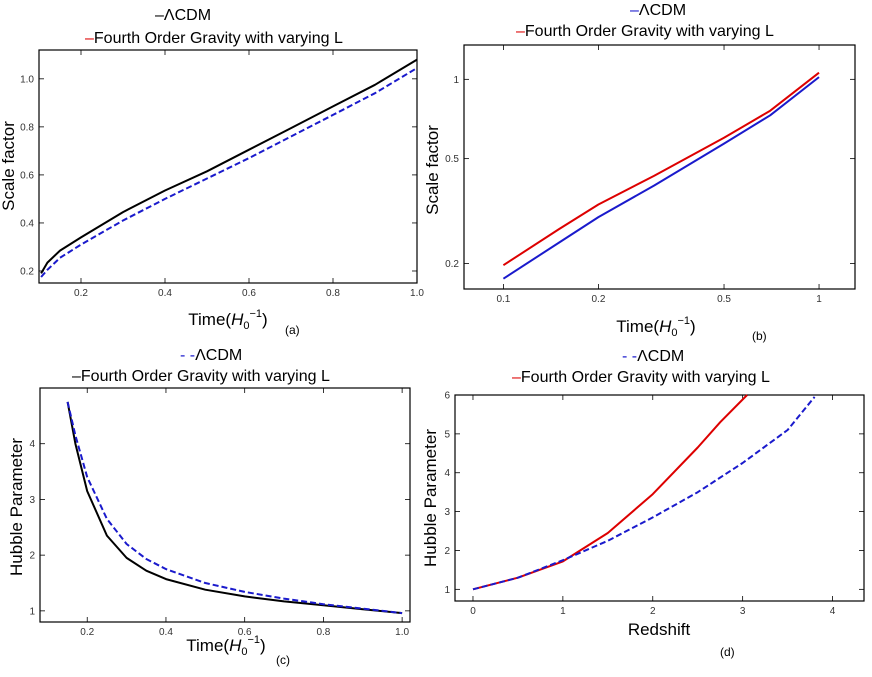  I want to click on series-c, so click(234, 508).